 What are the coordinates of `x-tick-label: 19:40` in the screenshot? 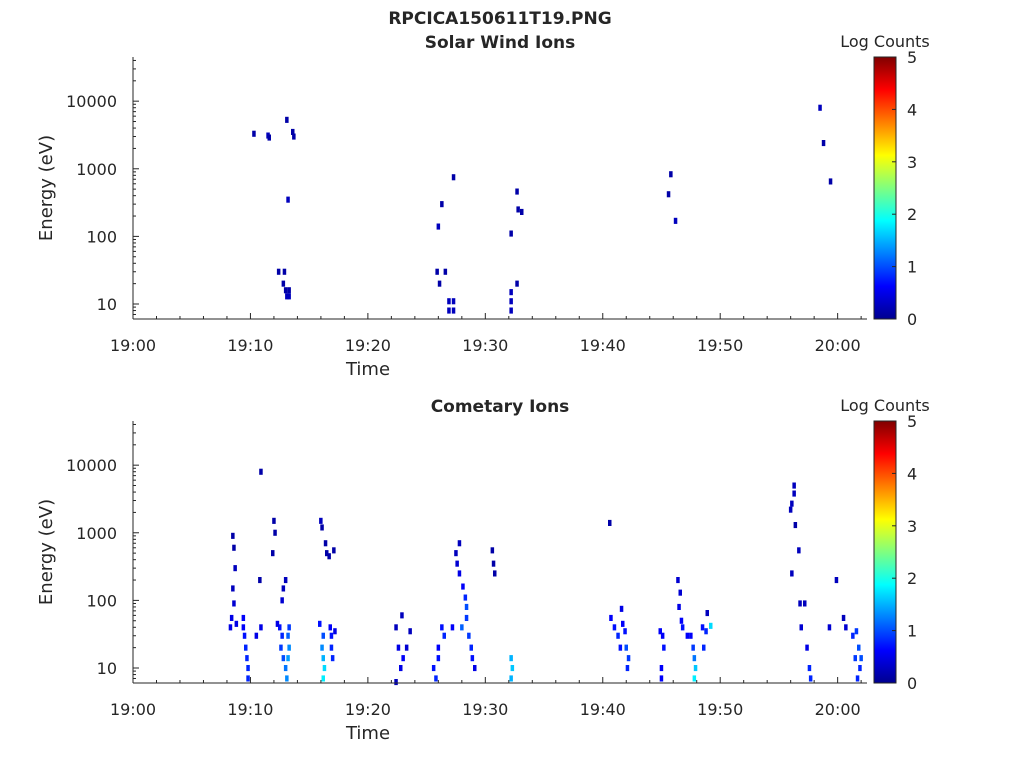 It's located at (603, 345).